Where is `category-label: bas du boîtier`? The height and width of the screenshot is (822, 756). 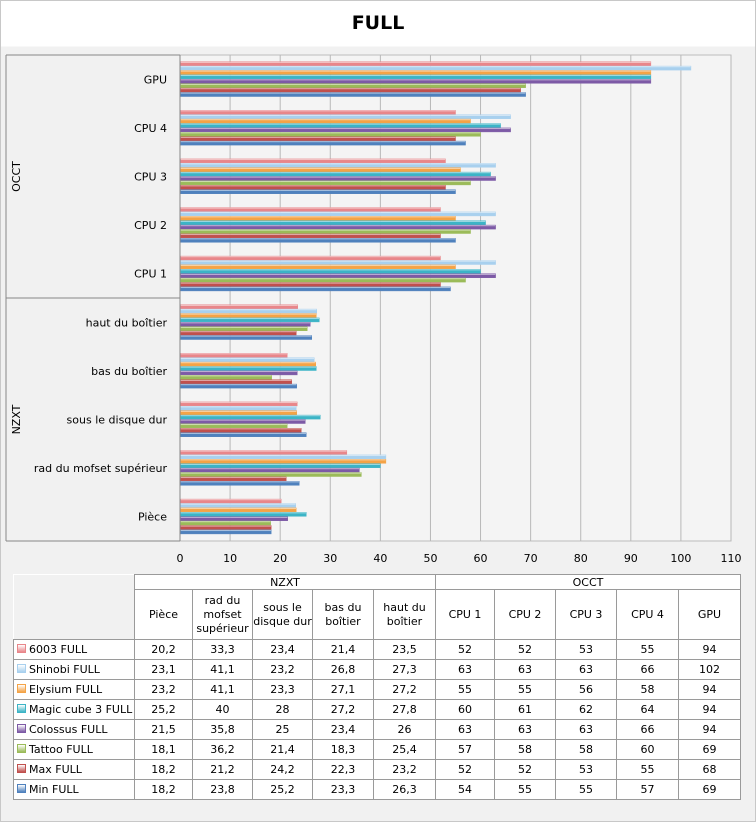
category-label: bas du boîtier is located at coordinates (129, 371).